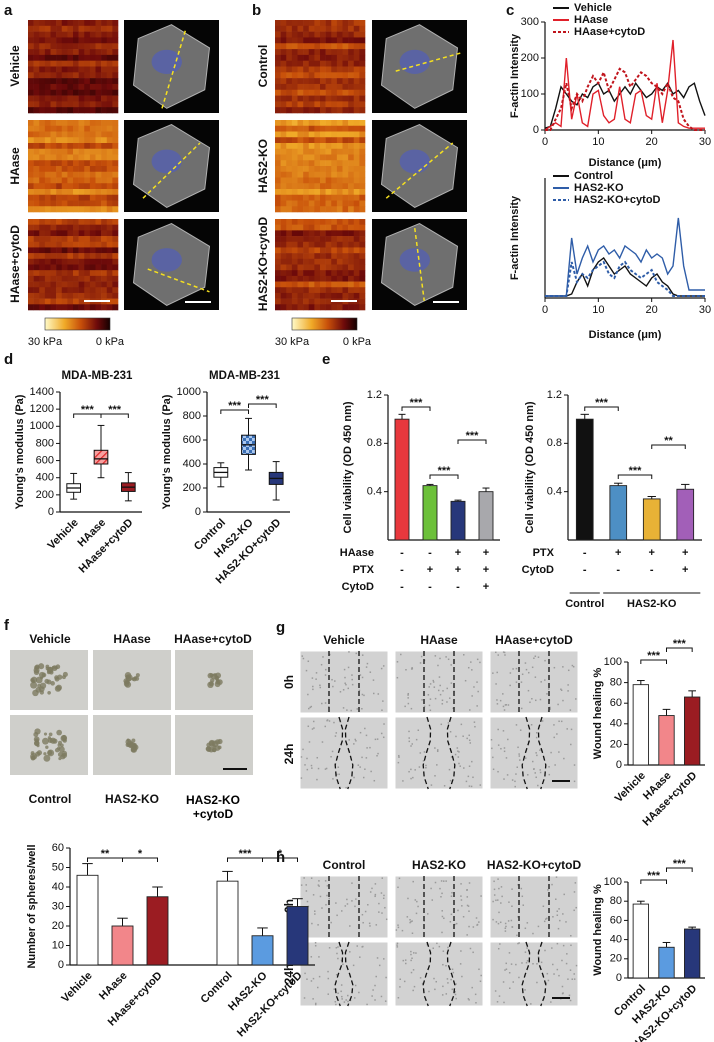 The height and width of the screenshot is (1042, 714). I want to click on table-sign: -, so click(458, 587).